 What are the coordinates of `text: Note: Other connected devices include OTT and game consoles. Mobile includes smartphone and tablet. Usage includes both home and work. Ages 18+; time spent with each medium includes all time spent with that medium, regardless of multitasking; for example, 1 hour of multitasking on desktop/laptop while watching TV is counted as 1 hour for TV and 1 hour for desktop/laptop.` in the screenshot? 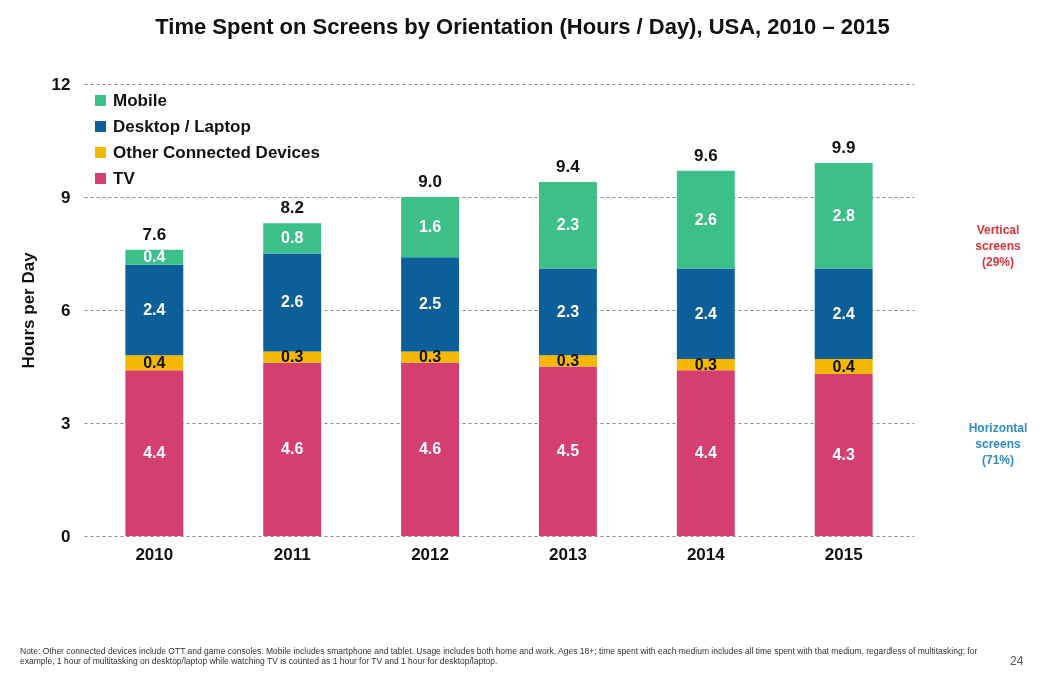 It's located at (499, 656).